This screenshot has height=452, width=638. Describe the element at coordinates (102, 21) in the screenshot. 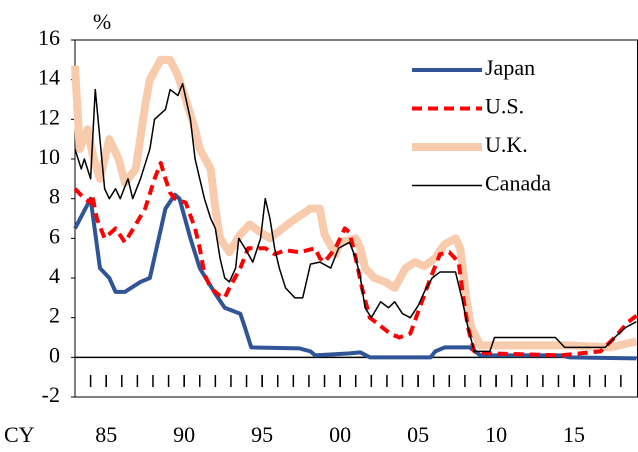

I see `y-axis-unit: %` at that location.